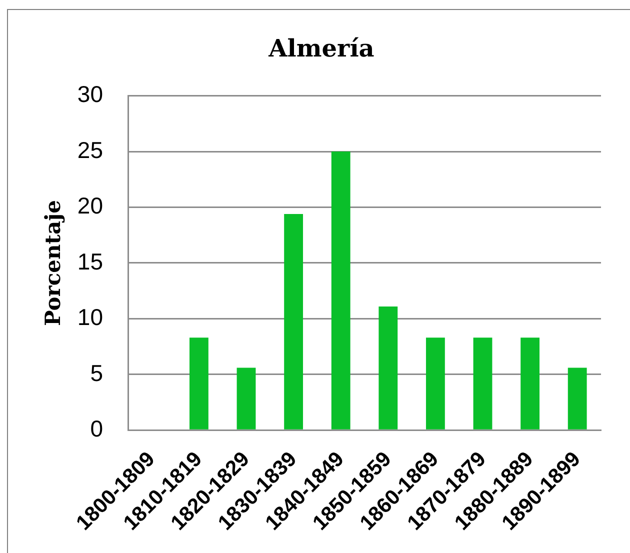  What do you see at coordinates (96, 373) in the screenshot?
I see `y-tick-label: 5` at bounding box center [96, 373].